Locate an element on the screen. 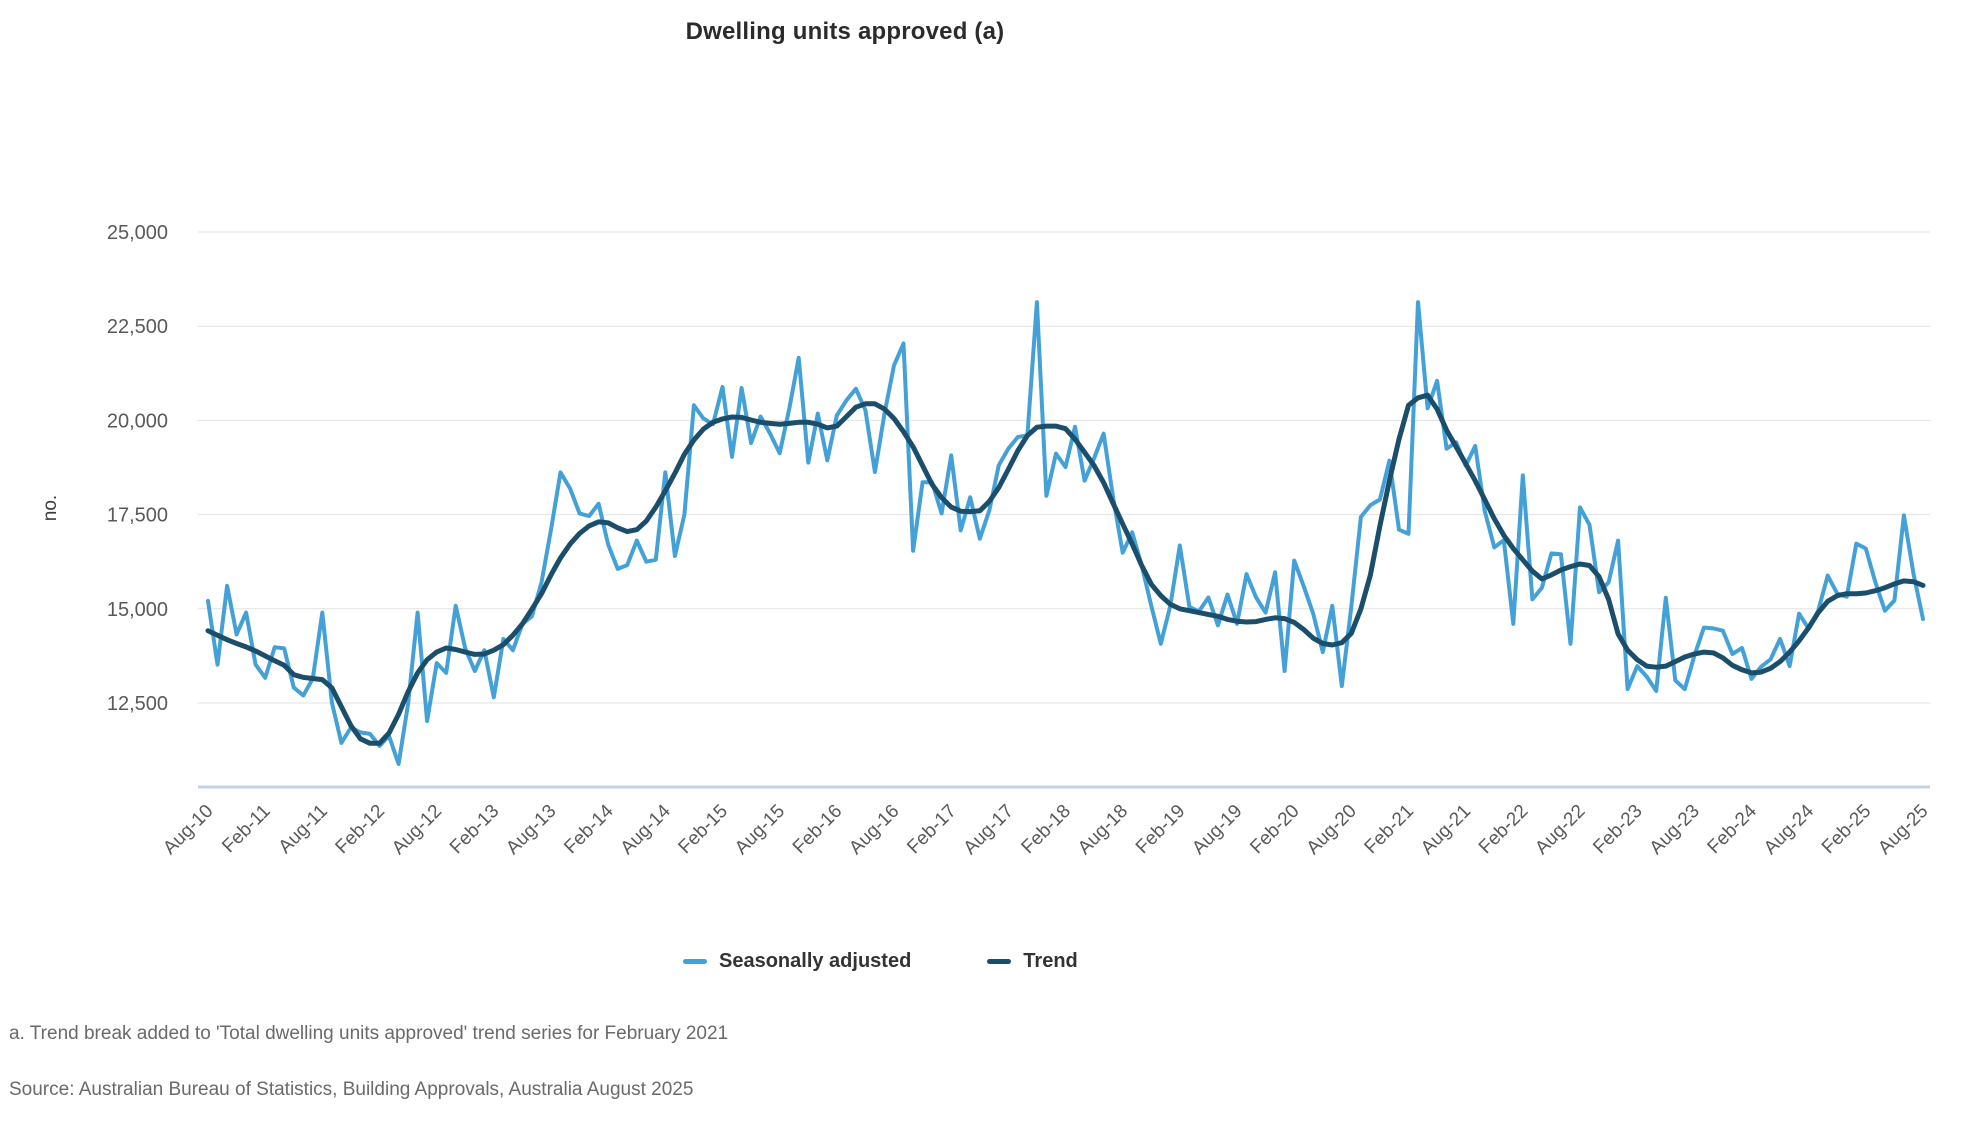 Image resolution: width=1980 pixels, height=1140 pixels. x-axis-tick-label: Feb-20 is located at coordinates (1274, 829).